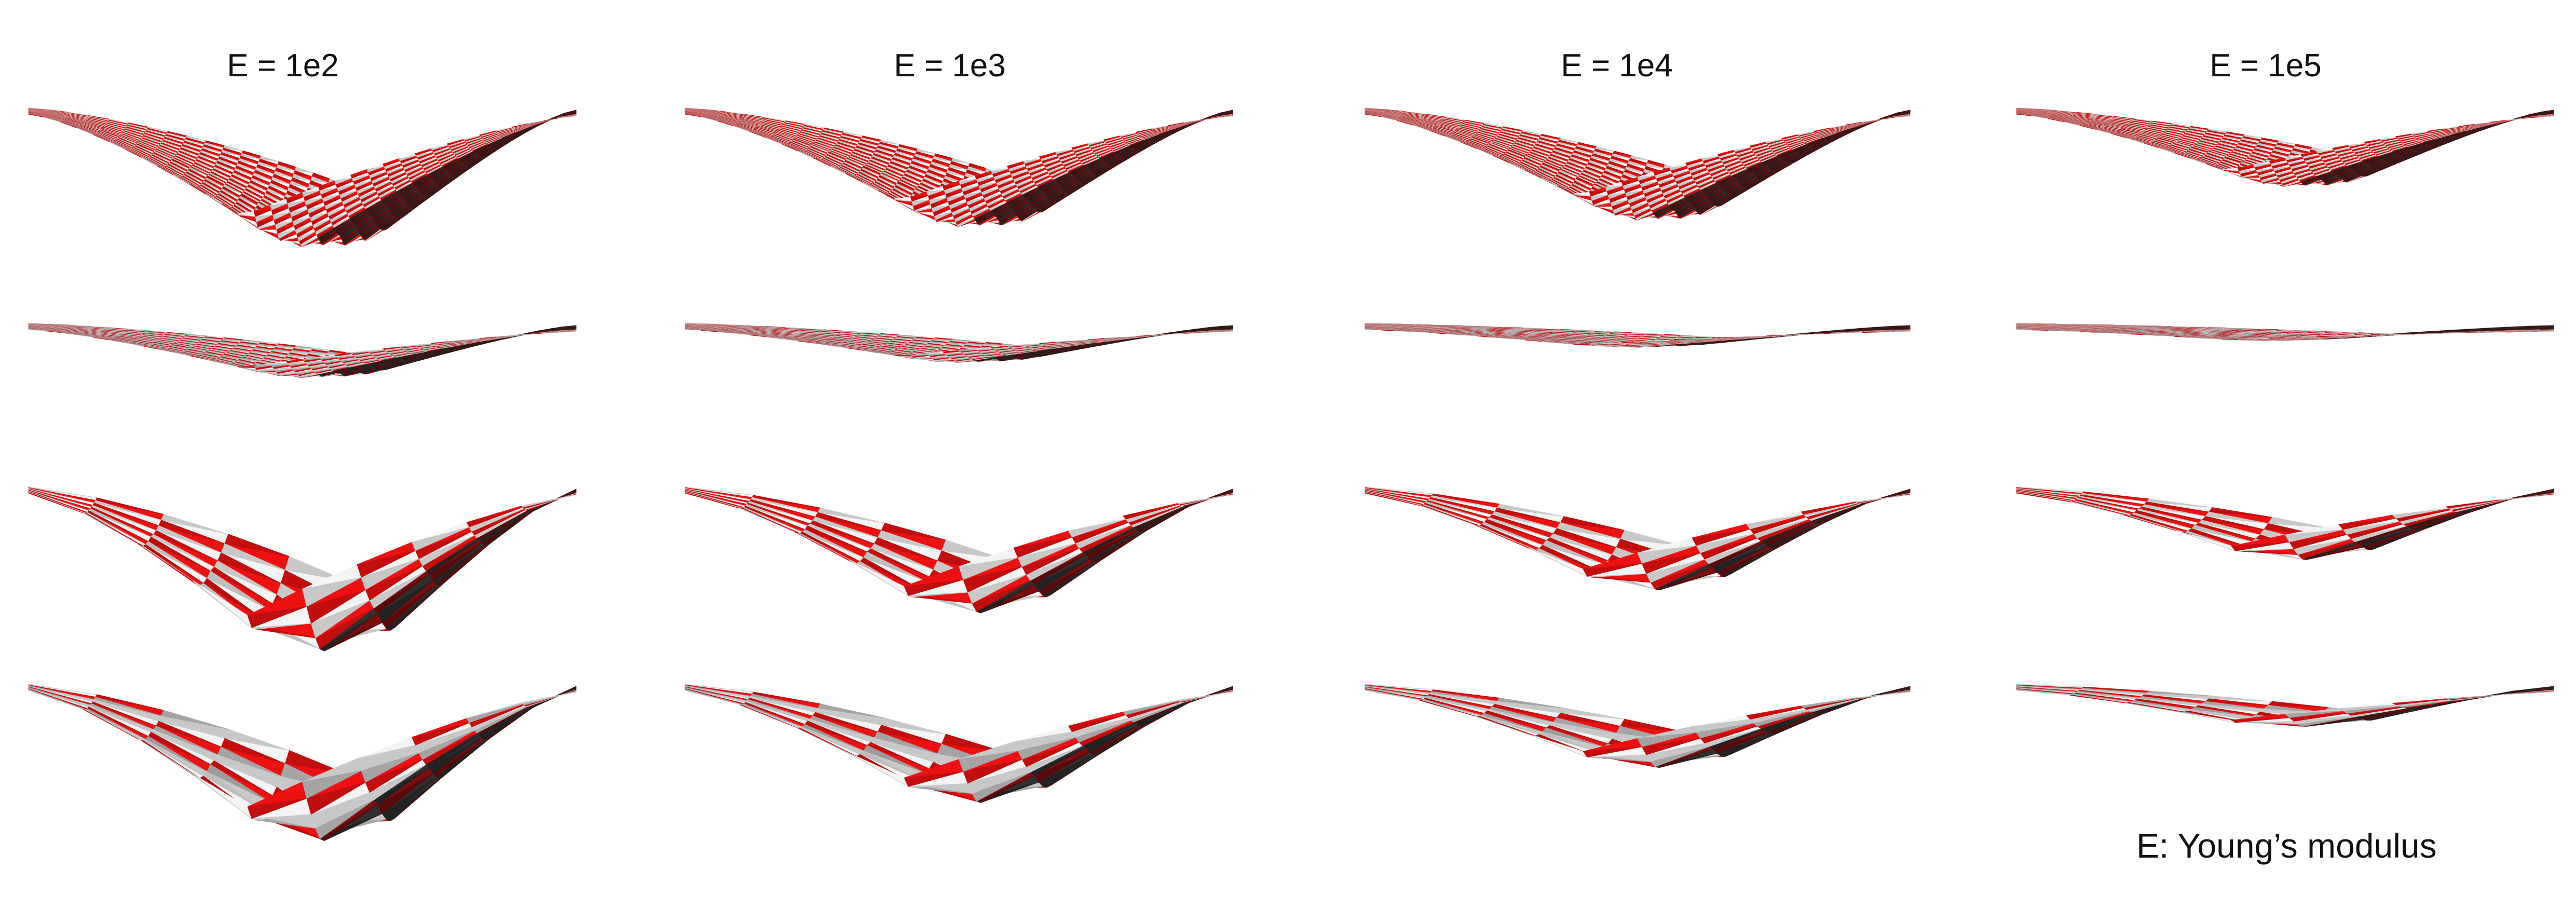  What do you see at coordinates (949, 66) in the screenshot?
I see `column-title-2: E = 1e3` at bounding box center [949, 66].